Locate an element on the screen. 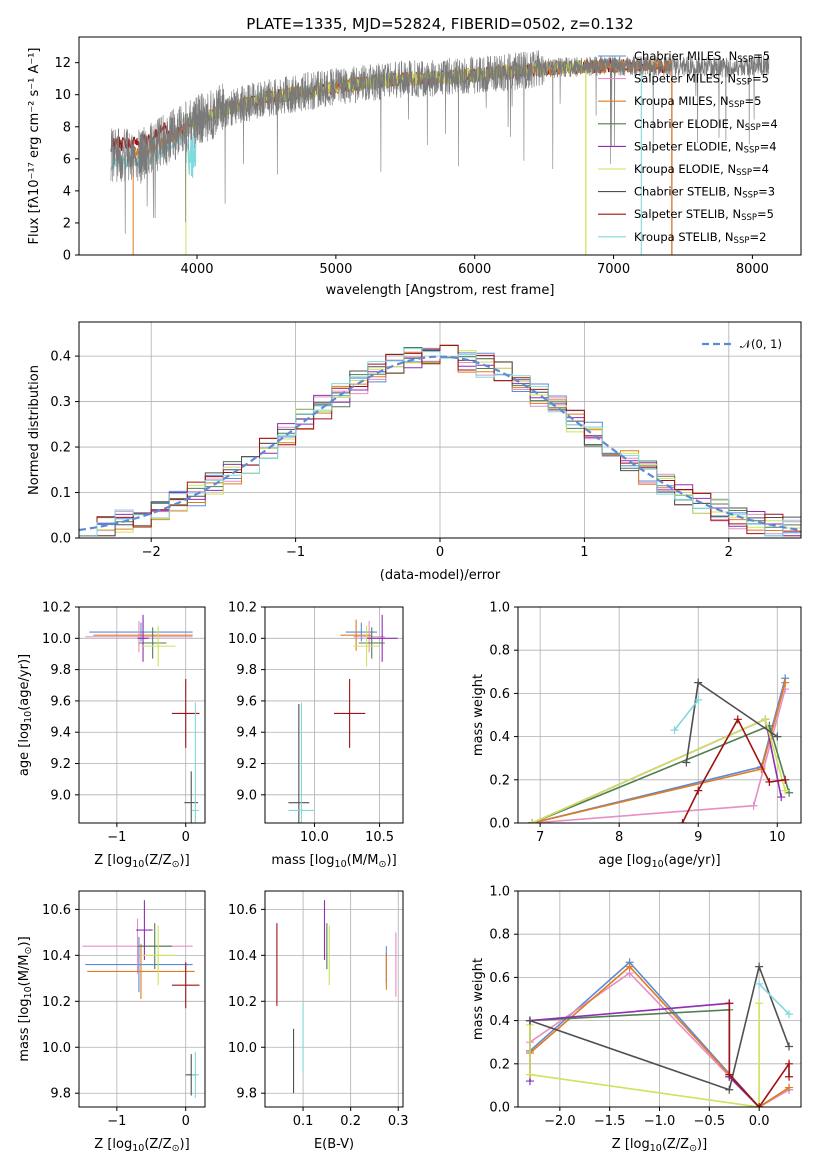 The image size is (819, 1170). y-axis-label: mass [log10(M/M⊙)] is located at coordinates (25, 998).